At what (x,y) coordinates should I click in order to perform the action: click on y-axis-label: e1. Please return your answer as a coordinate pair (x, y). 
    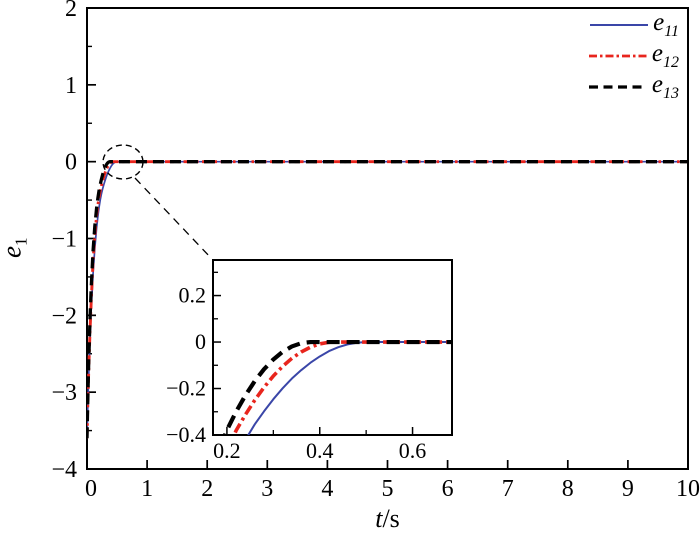
    Looking at the image, I should click on (16, 248).